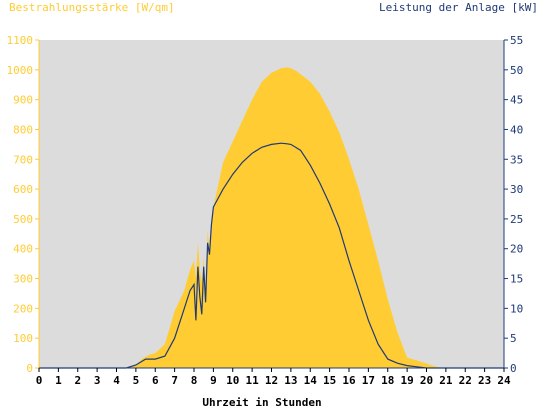 The width and height of the screenshot is (544, 408). I want to click on x-tick-label: 8, so click(194, 380).